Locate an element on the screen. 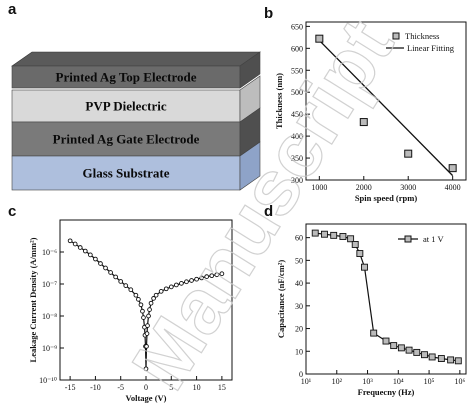 Image resolution: width=474 pixels, height=406 pixels. x-tick-label-c-2: -5 is located at coordinates (120, 387).